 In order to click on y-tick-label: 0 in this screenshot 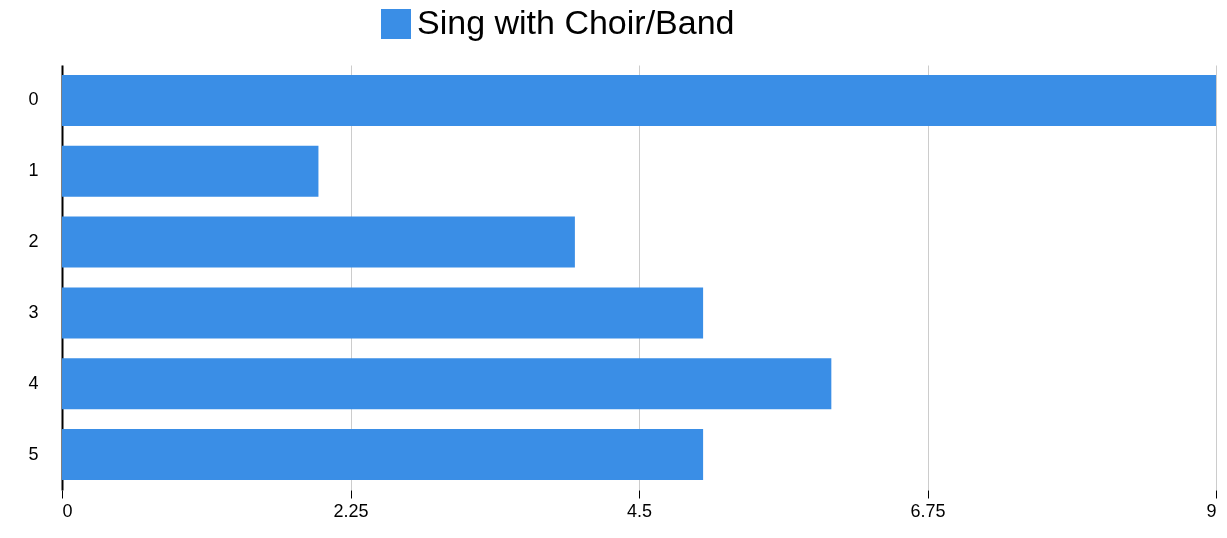, I will do `click(33, 99)`.